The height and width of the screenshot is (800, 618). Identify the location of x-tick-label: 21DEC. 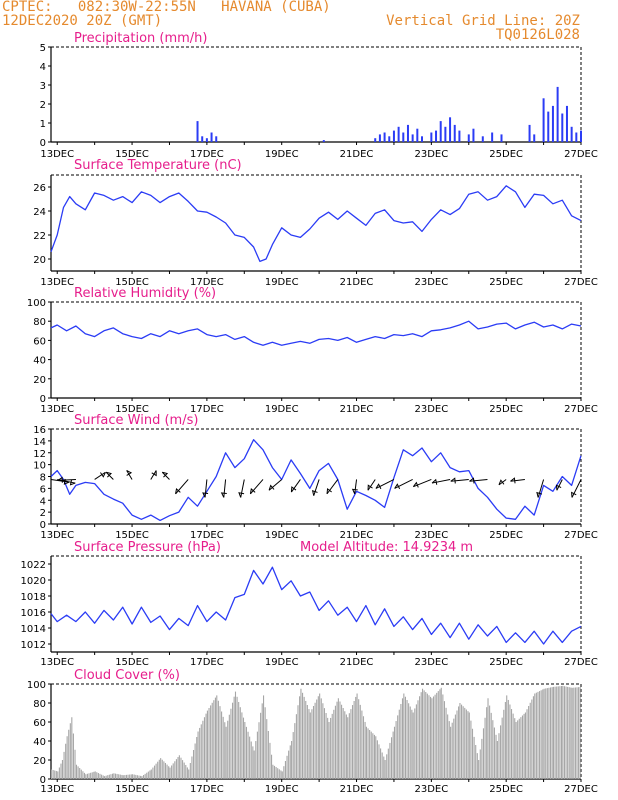
(357, 154).